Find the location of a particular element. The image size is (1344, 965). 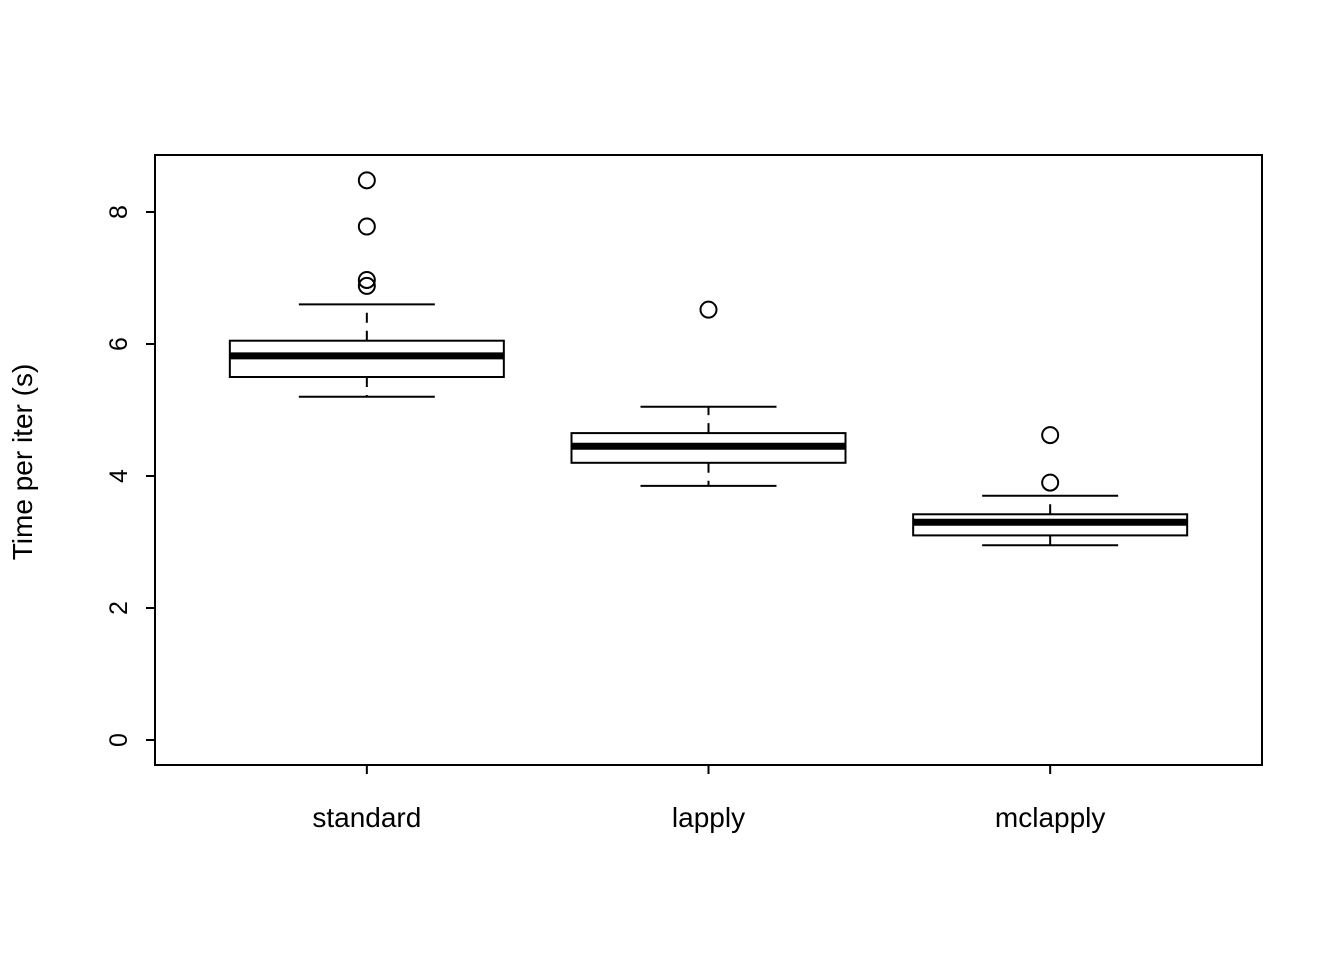

y-tick-label: 4 is located at coordinates (119, 476).